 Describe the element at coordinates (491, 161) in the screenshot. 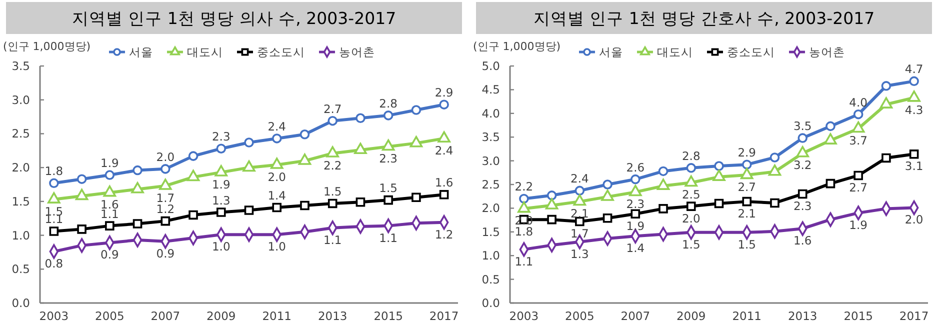

I see `y-tick-label: 3.0` at that location.